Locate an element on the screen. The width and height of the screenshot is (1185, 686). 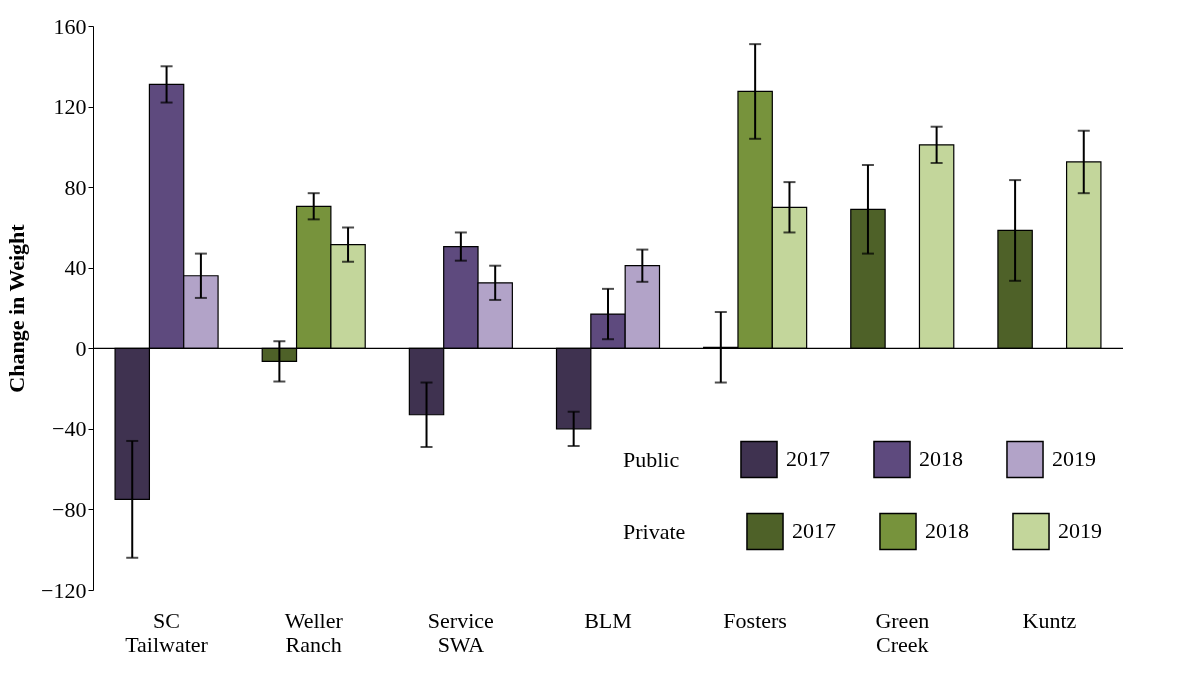
x-tick-label: Green Creek is located at coordinates (902, 632).